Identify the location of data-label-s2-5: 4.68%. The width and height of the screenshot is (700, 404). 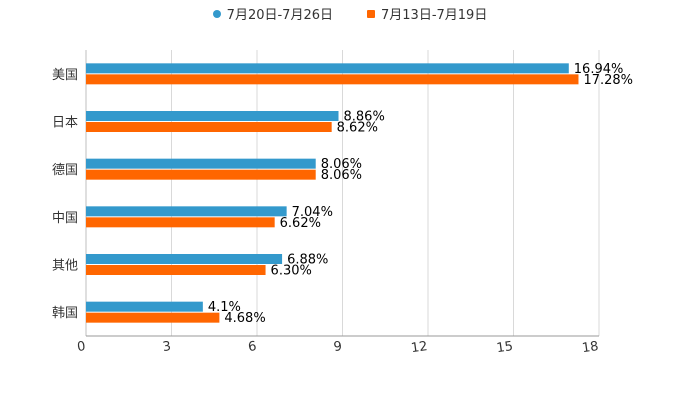
(244, 318).